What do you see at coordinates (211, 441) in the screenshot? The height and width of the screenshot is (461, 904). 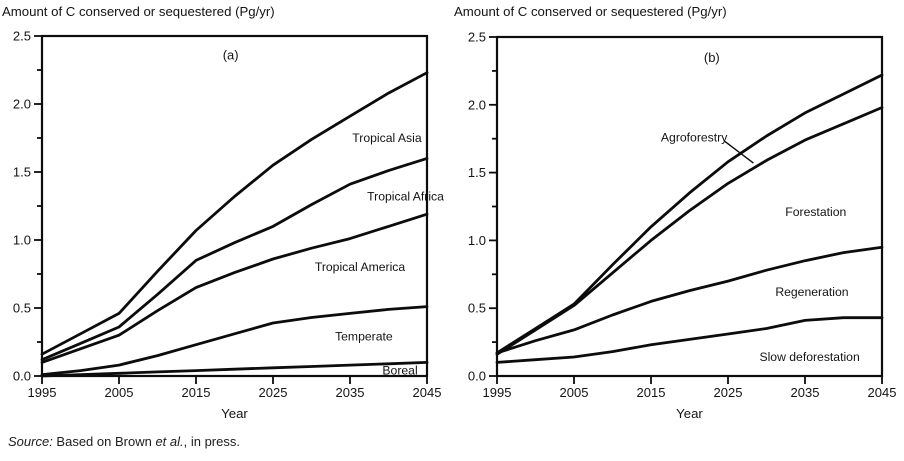 I see `source-note-suffix: , in press.` at bounding box center [211, 441].